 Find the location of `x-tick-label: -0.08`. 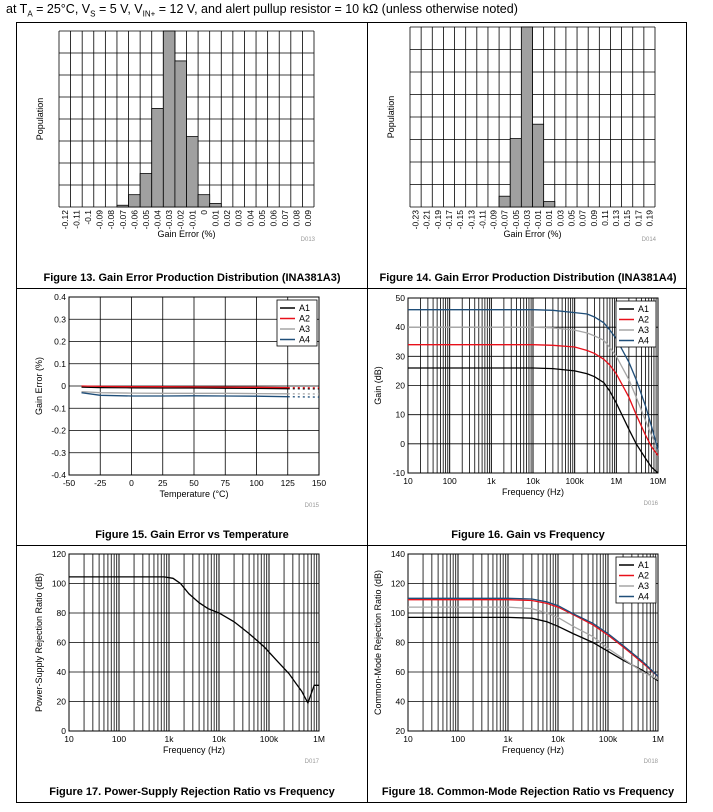

x-tick-label: -0.08 is located at coordinates (111, 220).